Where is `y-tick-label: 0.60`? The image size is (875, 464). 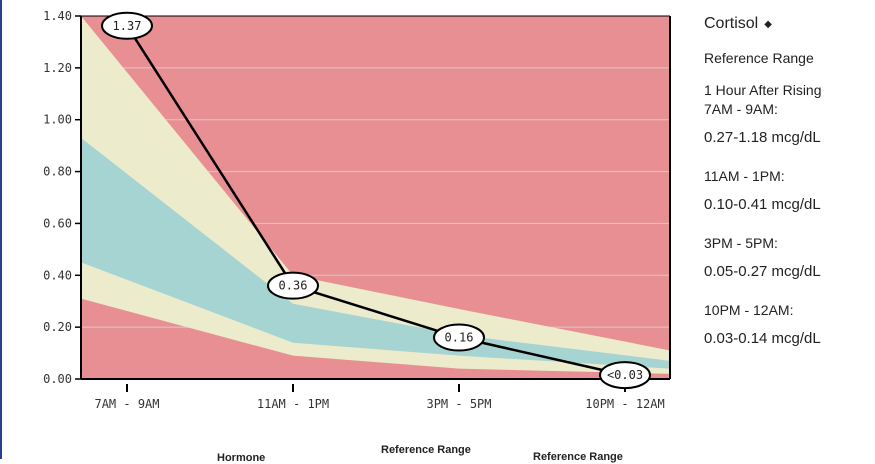 y-tick-label: 0.60 is located at coordinates (57, 223).